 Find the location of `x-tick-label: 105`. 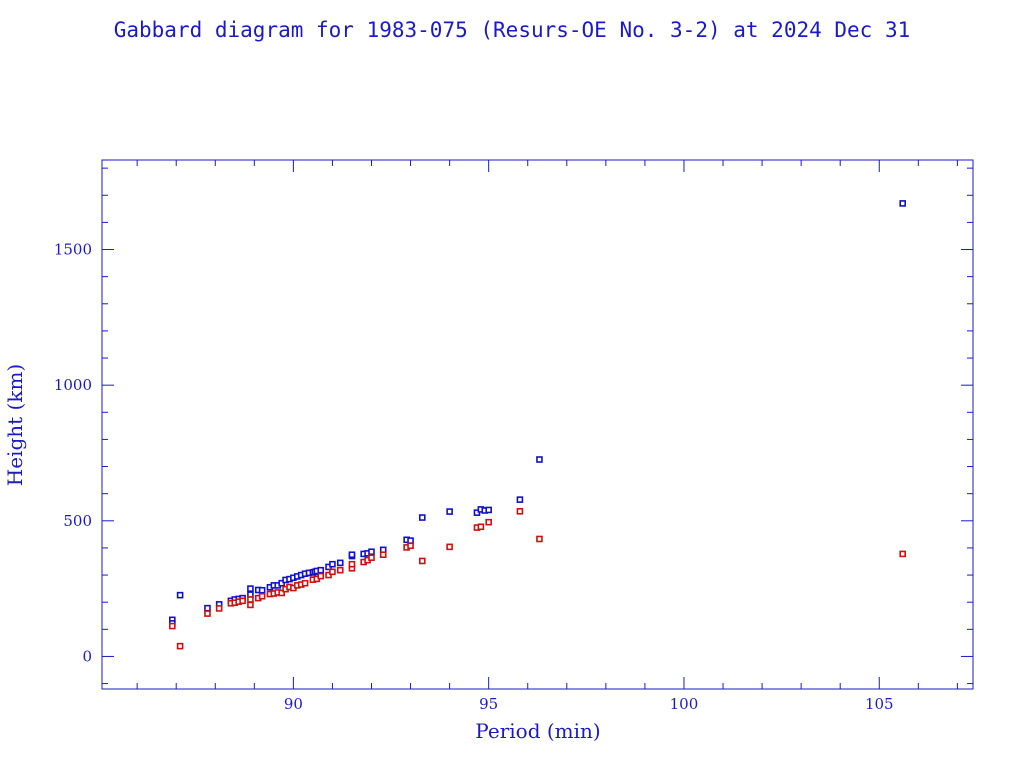

x-tick-label: 105 is located at coordinates (879, 704).